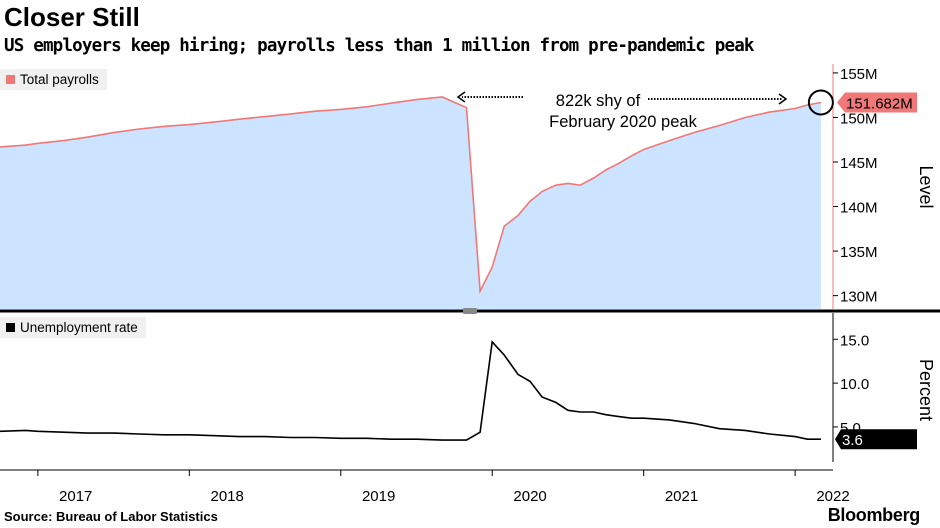  Describe the element at coordinates (529, 496) in the screenshot. I see `x-tick-label: 2020` at that location.